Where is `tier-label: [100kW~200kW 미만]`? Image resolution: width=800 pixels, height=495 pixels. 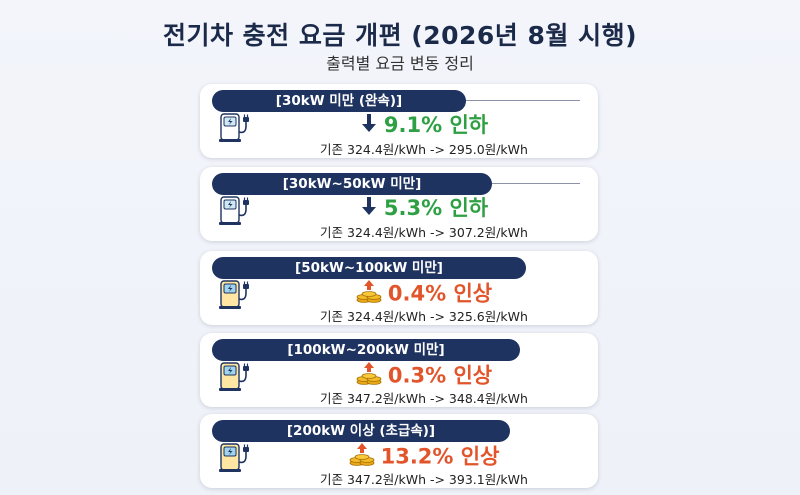
tier-label: [100kW~200kW 미만] is located at coordinates (366, 350).